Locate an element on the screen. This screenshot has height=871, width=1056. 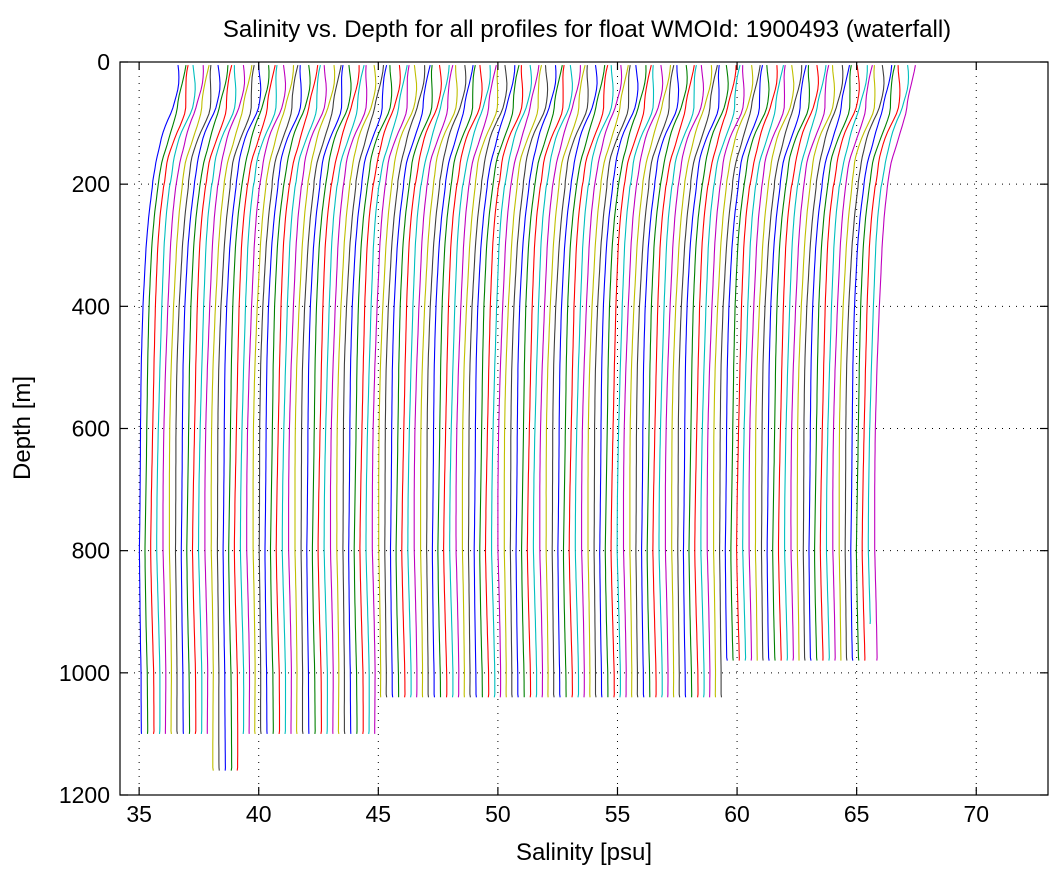
x-tick-label-1: 40 is located at coordinates (259, 814).